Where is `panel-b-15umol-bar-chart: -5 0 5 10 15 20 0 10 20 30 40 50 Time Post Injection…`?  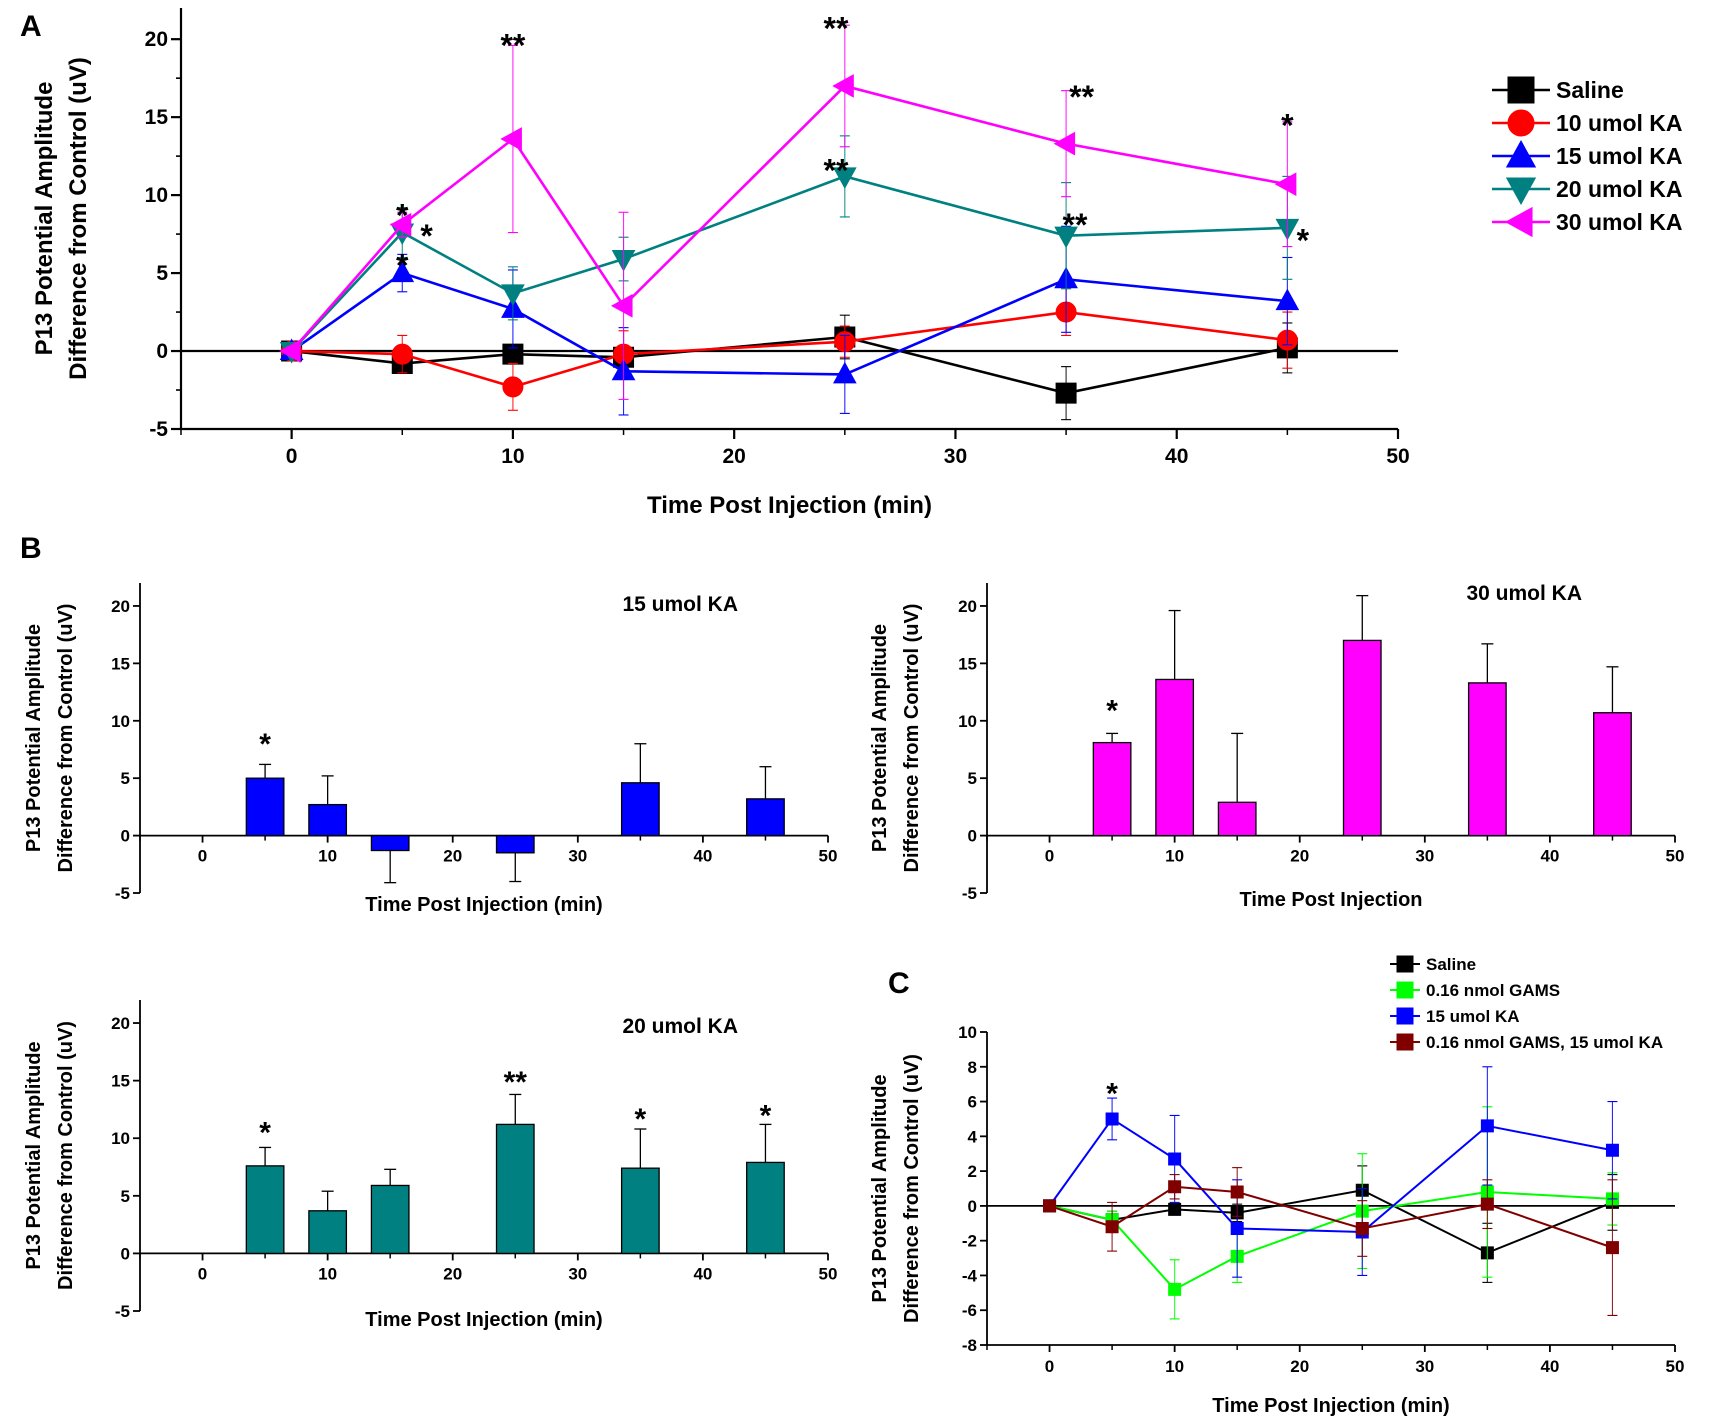
panel-b-15umol-bar-chart: -5 0 5 10 15 20 0 10 20 30 40 50 Time Post Injection… is located at coordinates (430, 749).